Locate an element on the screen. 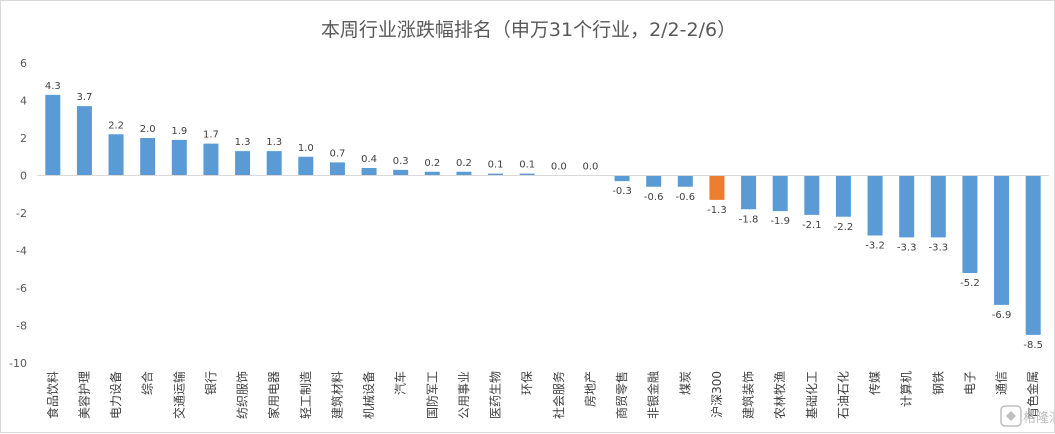  category-label: 通信 is located at coordinates (1002, 383).